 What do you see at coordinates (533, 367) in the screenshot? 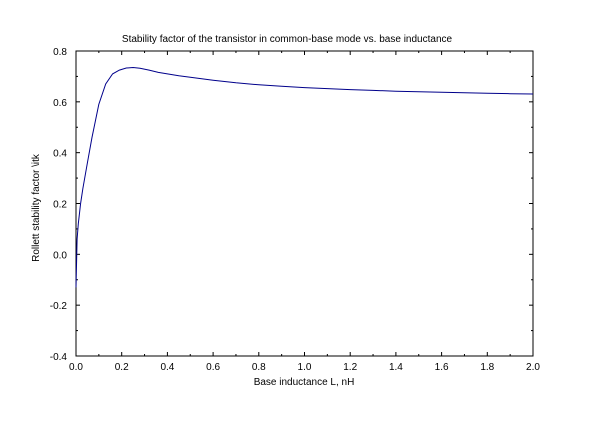
I see `x-tick-label: 2.0` at bounding box center [533, 367].